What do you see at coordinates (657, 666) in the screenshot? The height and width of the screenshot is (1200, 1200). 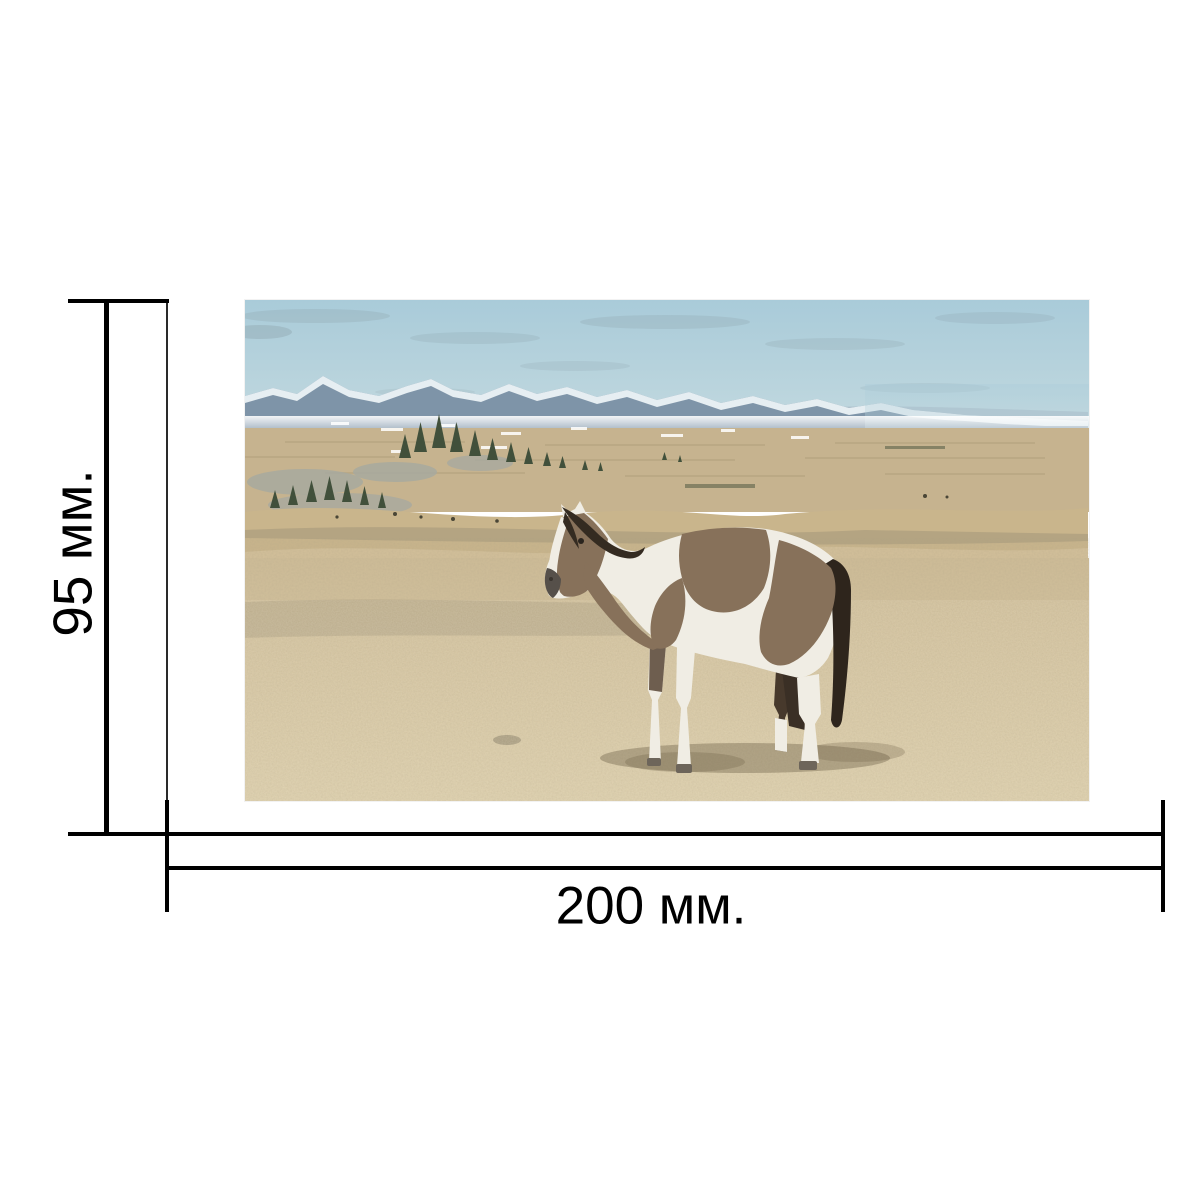 I see `far-front-leg-shade` at bounding box center [657, 666].